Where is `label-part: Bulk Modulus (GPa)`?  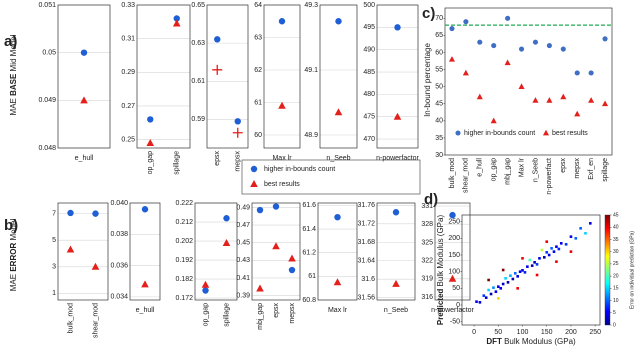
label-part: Bulk Modulus (GPa) is located at coordinates (440, 252).